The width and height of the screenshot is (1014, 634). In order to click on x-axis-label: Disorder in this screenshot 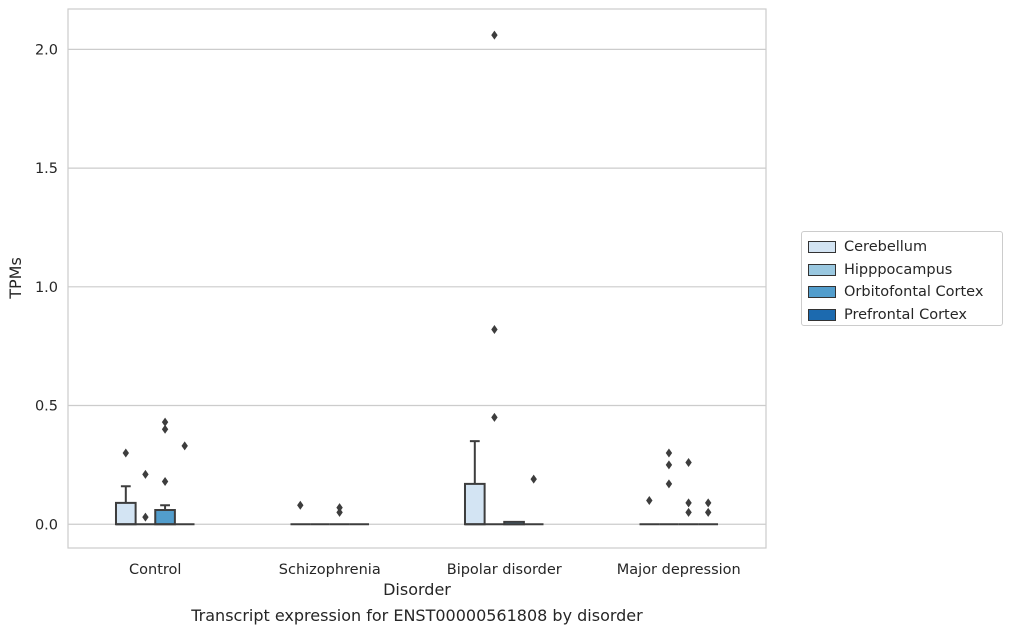, I will do `click(417, 589)`.